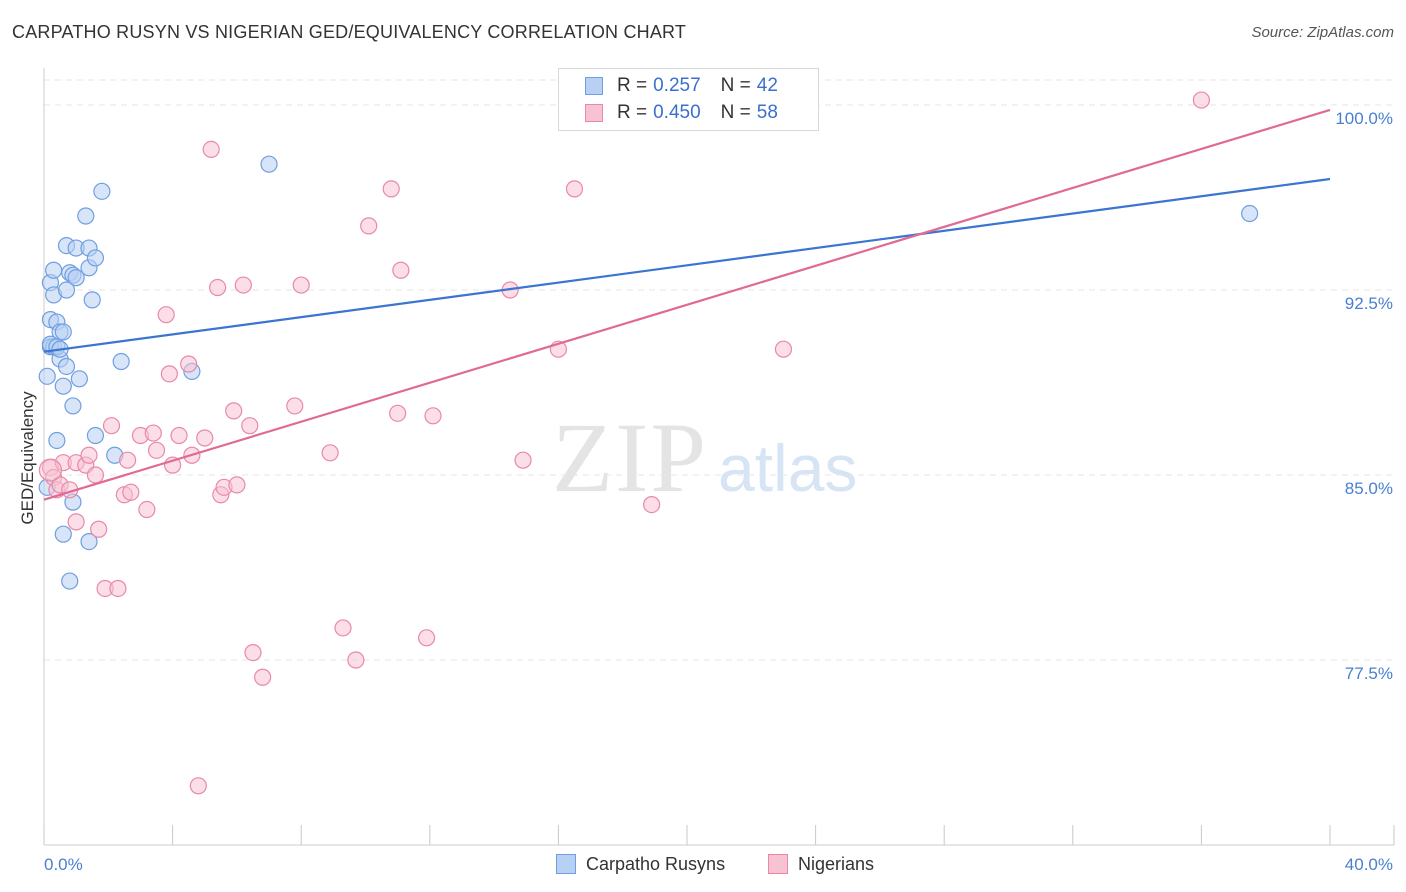 This screenshot has width=1406, height=892. I want to click on y-tick-label: 100.0%, so click(1364, 118).